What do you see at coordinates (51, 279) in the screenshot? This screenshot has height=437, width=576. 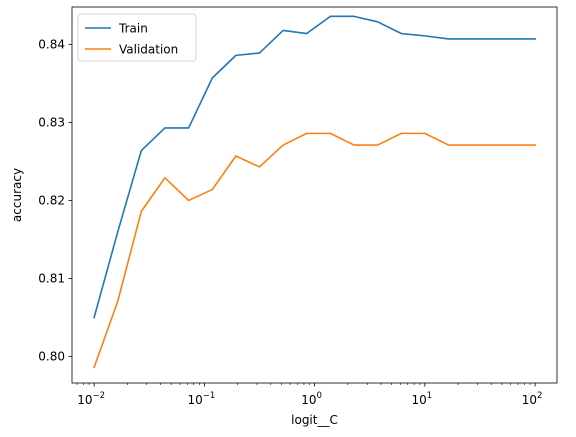 I see `y-tick-label: 0.81` at bounding box center [51, 279].